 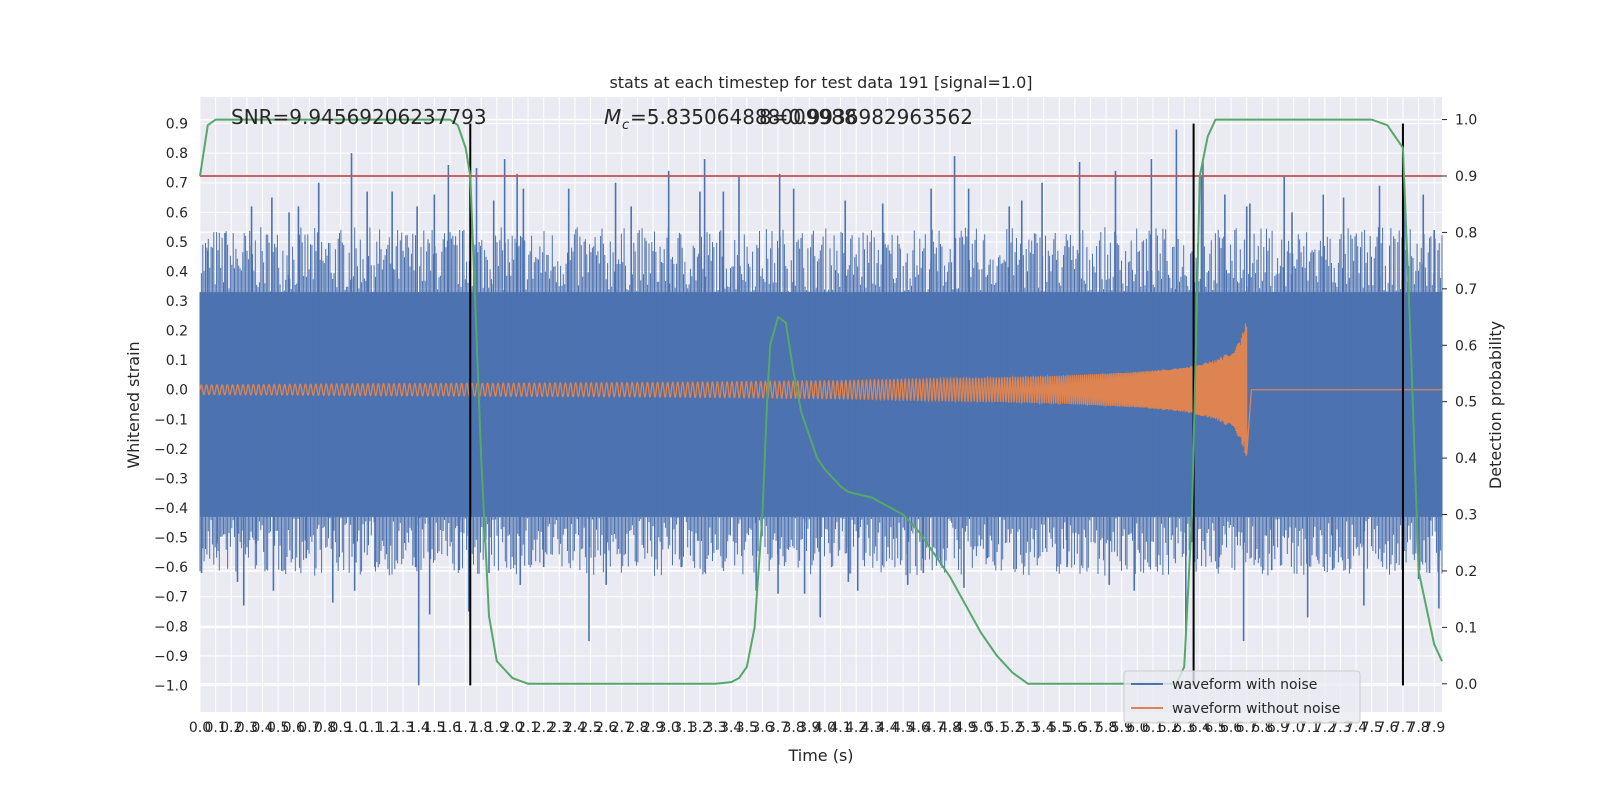 What do you see at coordinates (1466, 233) in the screenshot?
I see `y2-tick-label: 0.8` at bounding box center [1466, 233].